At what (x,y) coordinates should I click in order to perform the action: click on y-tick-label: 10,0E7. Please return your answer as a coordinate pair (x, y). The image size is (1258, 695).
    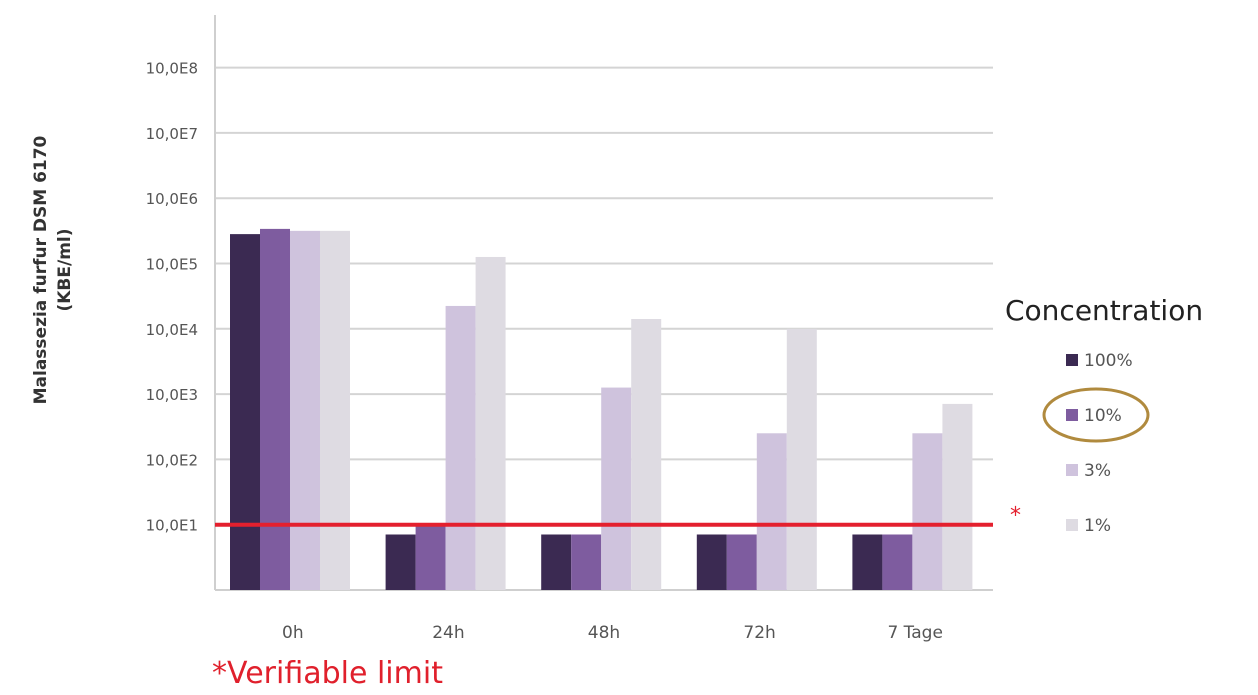
    Looking at the image, I should click on (172, 134).